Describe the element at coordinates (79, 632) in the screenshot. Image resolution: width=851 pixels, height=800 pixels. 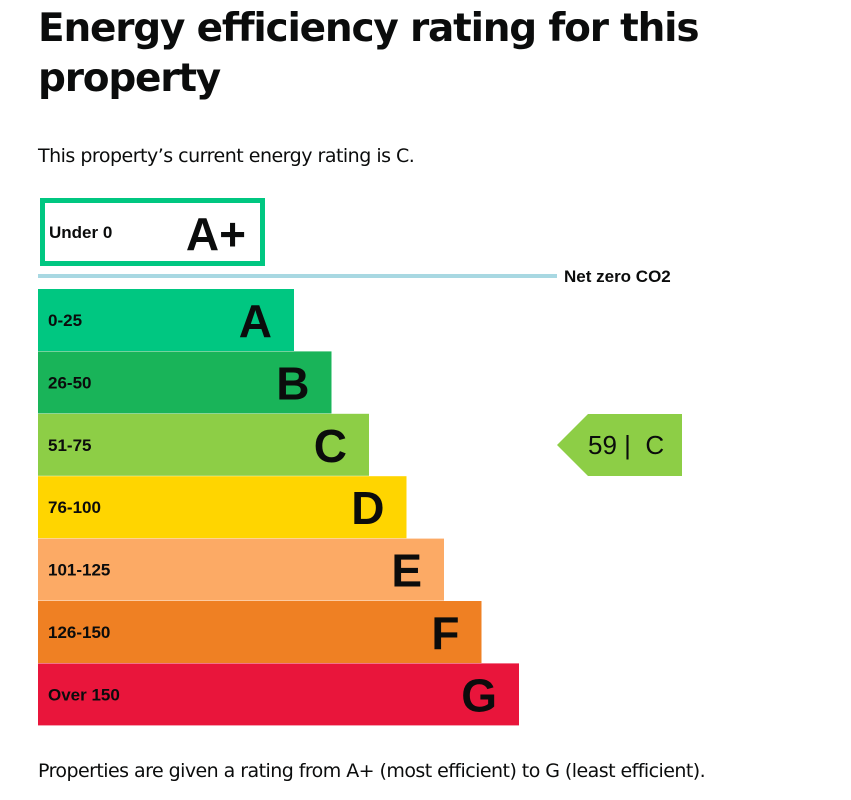
I see `band-f-range: 126-150` at that location.